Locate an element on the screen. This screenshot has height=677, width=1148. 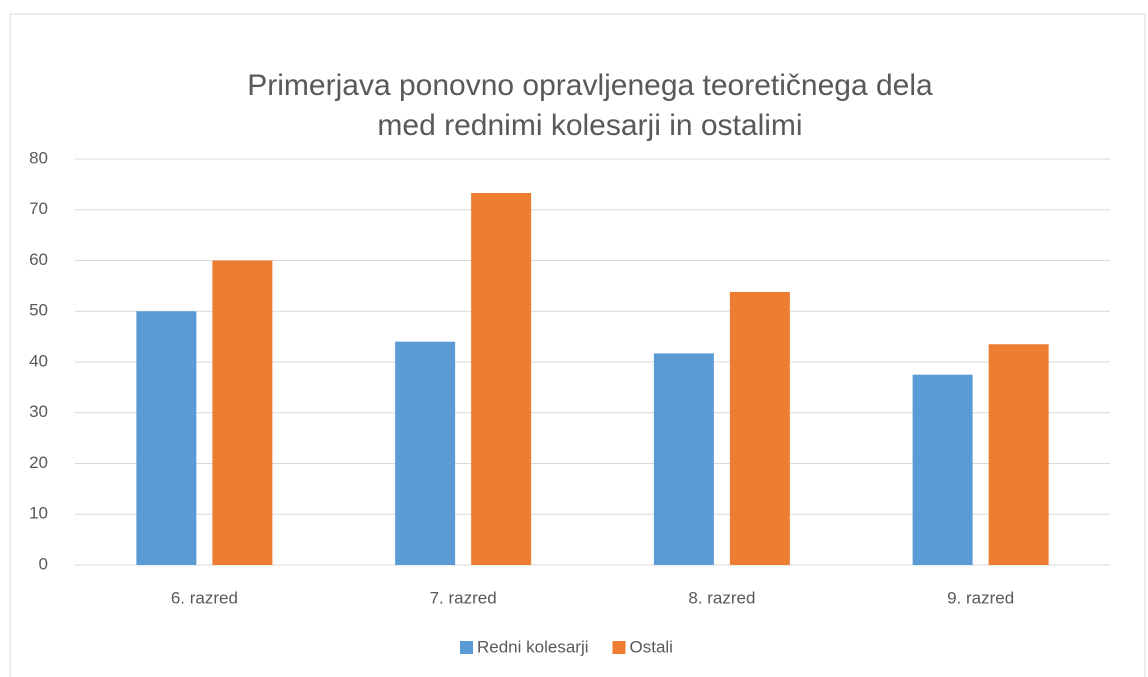
x-tick-label: 8. razred is located at coordinates (721, 597).